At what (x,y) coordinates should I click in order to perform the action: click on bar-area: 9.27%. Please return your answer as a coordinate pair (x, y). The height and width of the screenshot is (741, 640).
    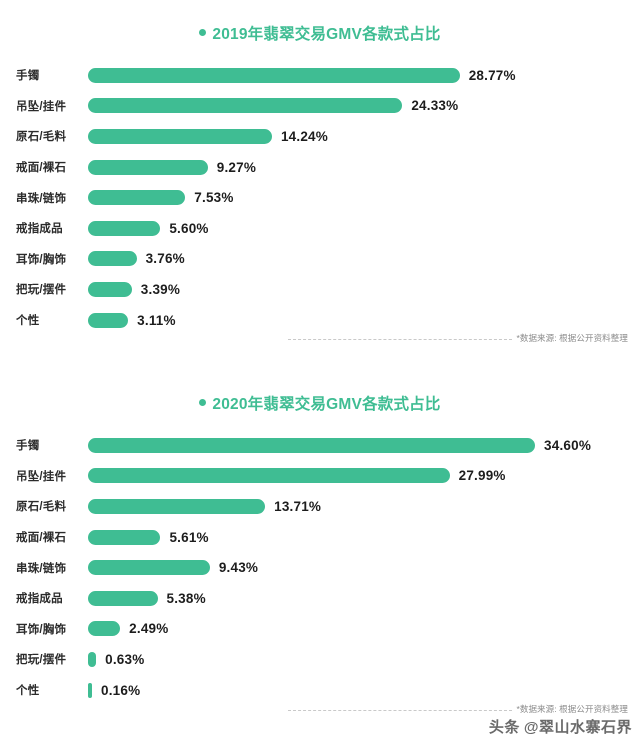
    Looking at the image, I should click on (364, 167).